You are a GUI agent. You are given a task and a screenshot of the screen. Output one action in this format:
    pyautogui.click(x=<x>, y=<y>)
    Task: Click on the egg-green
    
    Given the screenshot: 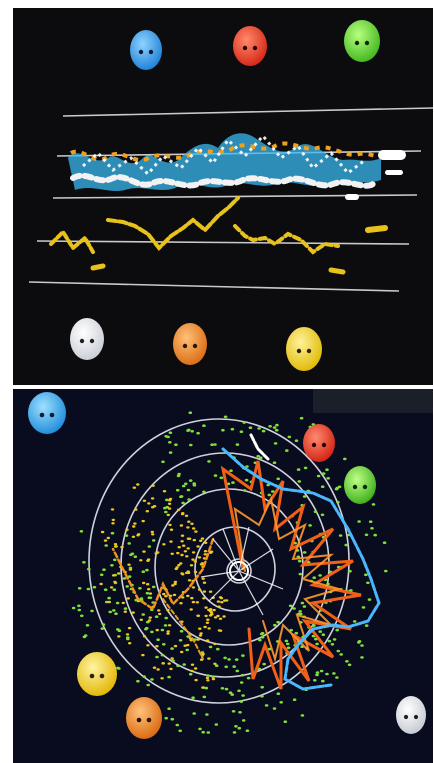 What is the action you would take?
    pyautogui.click(x=360, y=485)
    